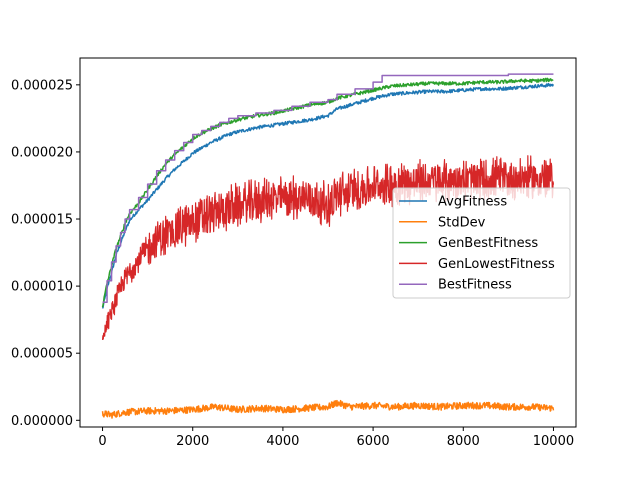 The image size is (640, 480). Describe the element at coordinates (463, 441) in the screenshot. I see `x-tick-label: 8000` at that location.